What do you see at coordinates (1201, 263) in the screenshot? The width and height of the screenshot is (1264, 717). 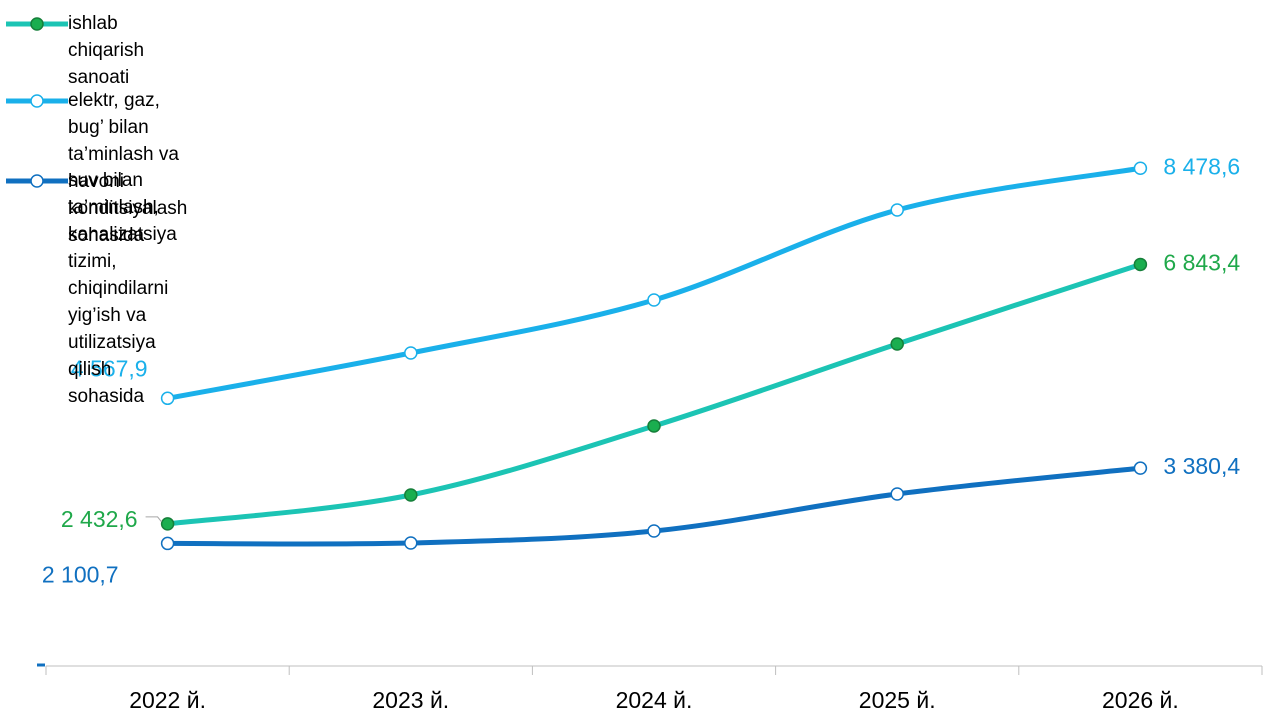 I see `data-label: 6 843,4` at bounding box center [1201, 263].